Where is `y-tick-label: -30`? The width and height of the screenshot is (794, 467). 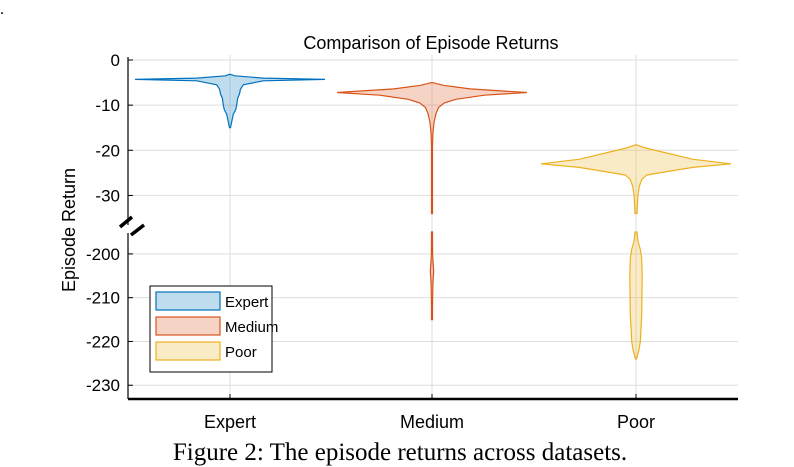
y-tick-label: -30 is located at coordinates (107, 195).